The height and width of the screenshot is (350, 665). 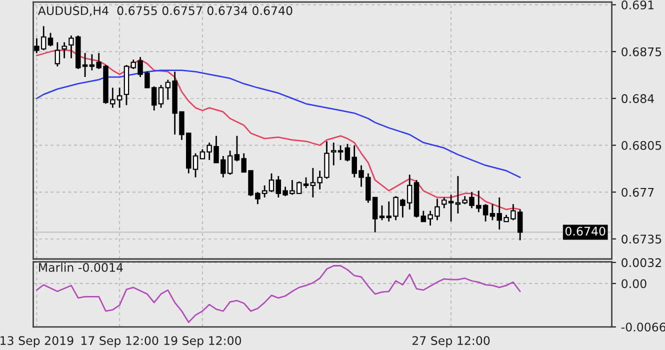 What do you see at coordinates (638, 192) in the screenshot?
I see `y-tick-label: 0.677` at bounding box center [638, 192].